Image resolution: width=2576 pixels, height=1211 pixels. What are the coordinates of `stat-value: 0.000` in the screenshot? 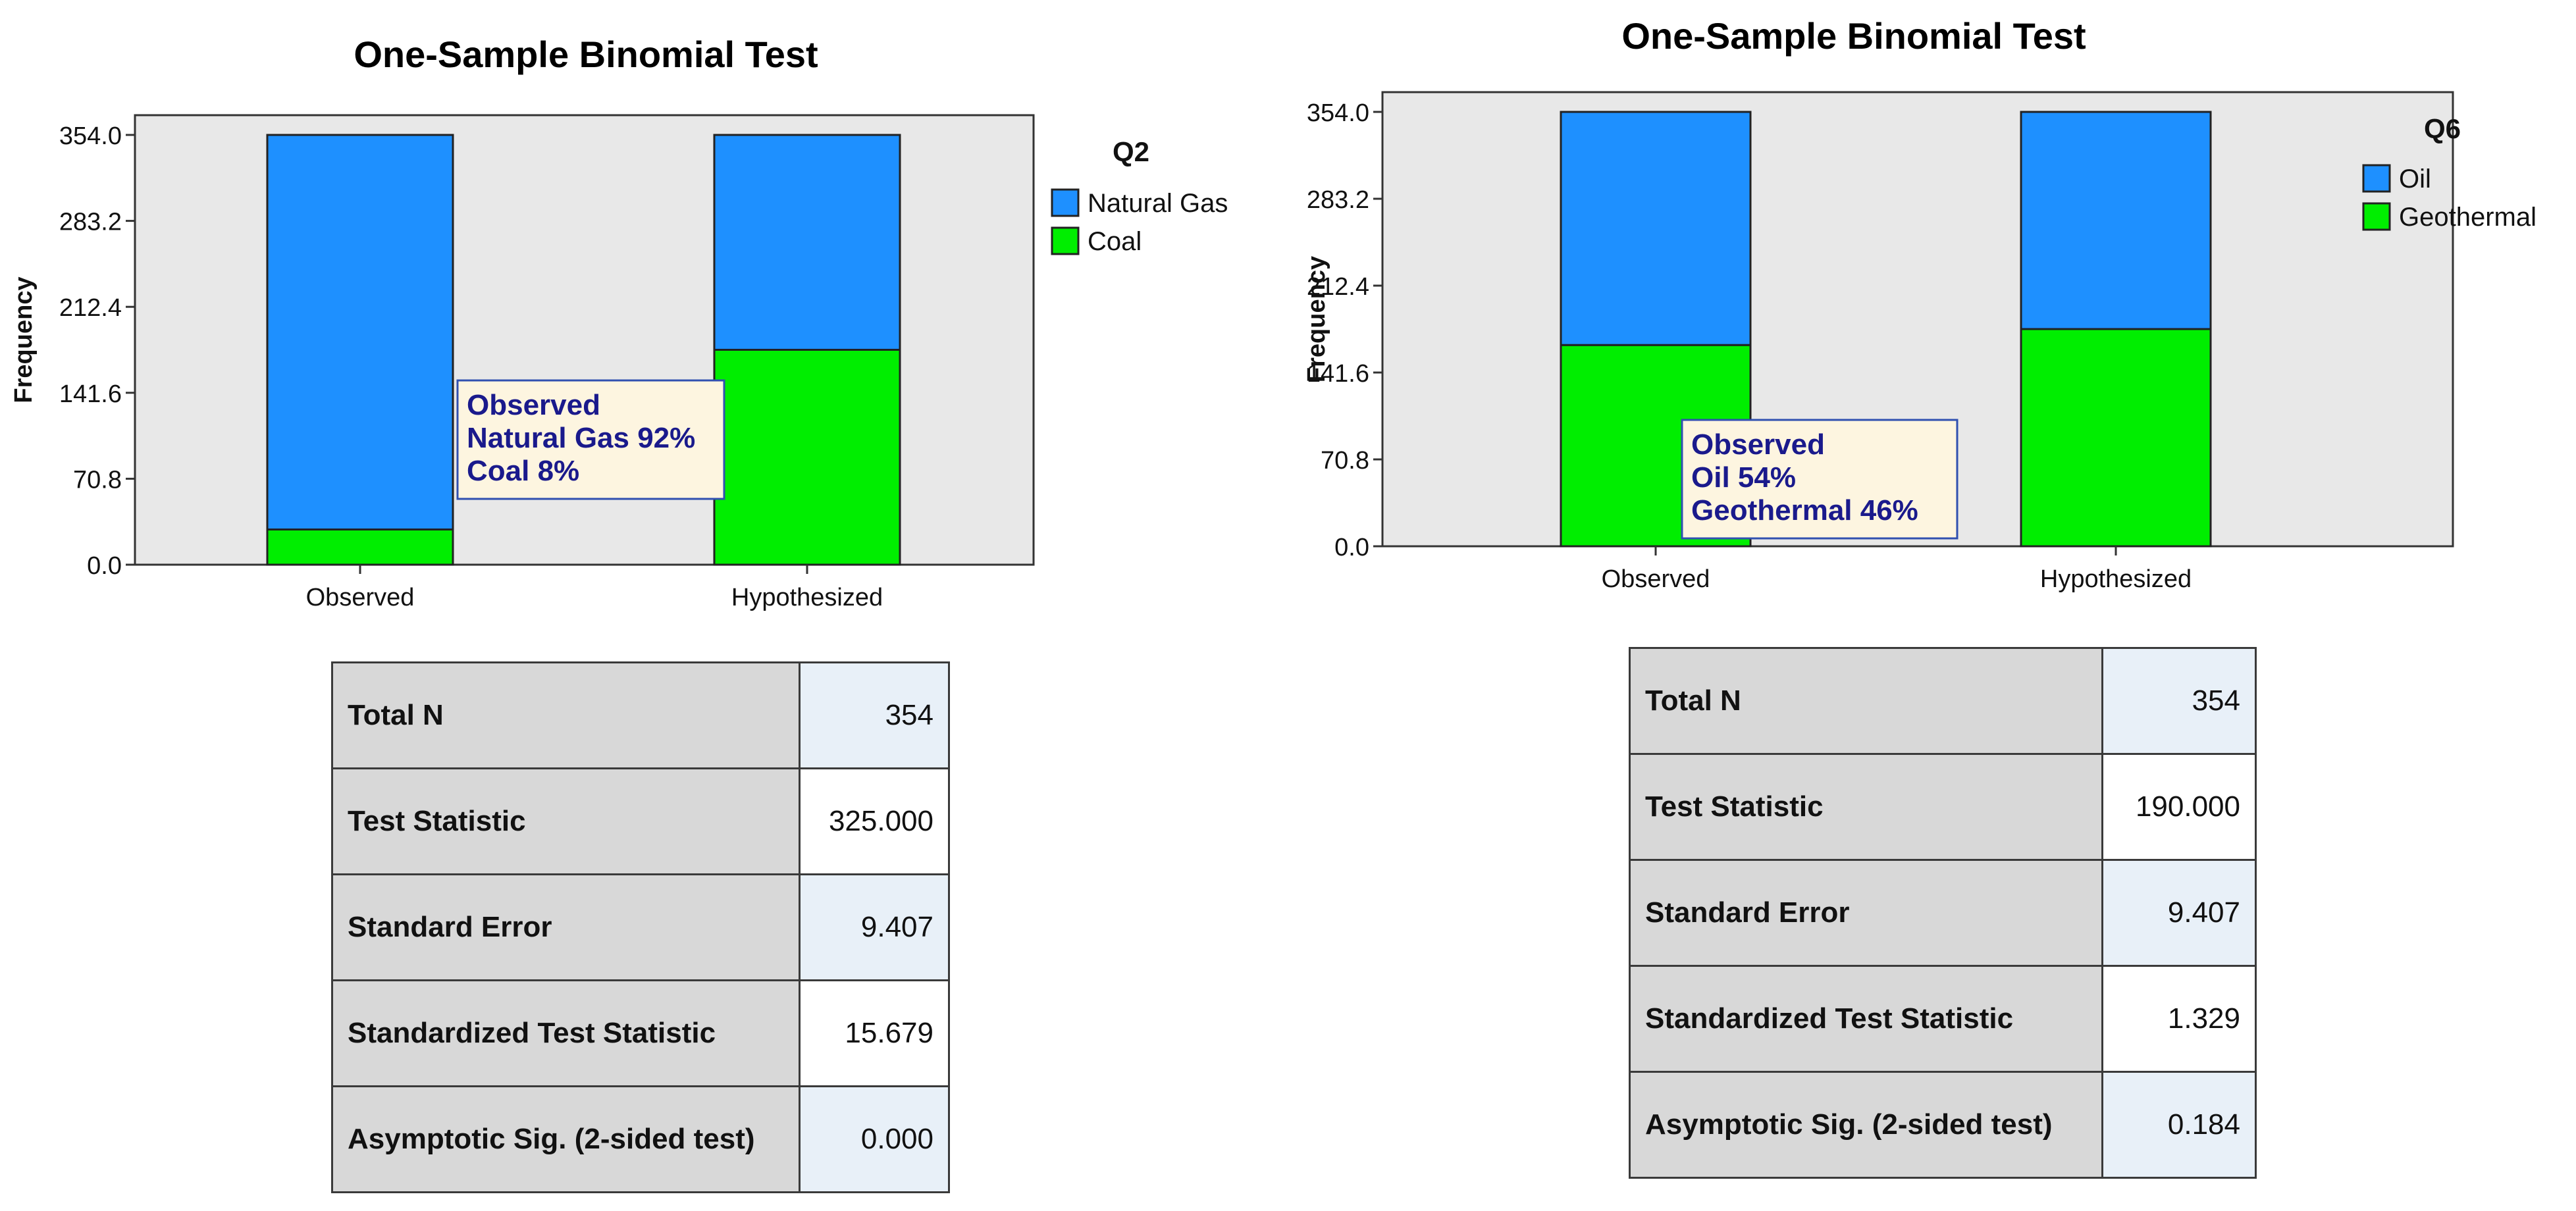 It's located at (874, 1139).